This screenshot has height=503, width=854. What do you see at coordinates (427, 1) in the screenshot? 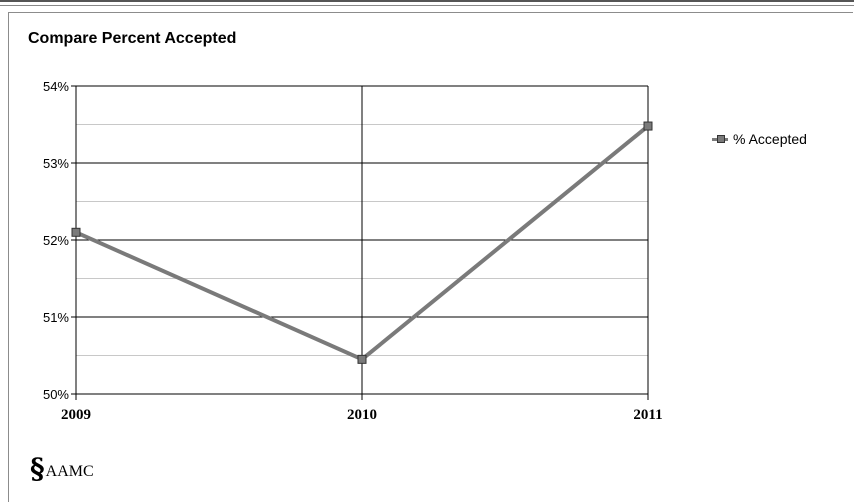
I see `top-rule` at bounding box center [427, 1].